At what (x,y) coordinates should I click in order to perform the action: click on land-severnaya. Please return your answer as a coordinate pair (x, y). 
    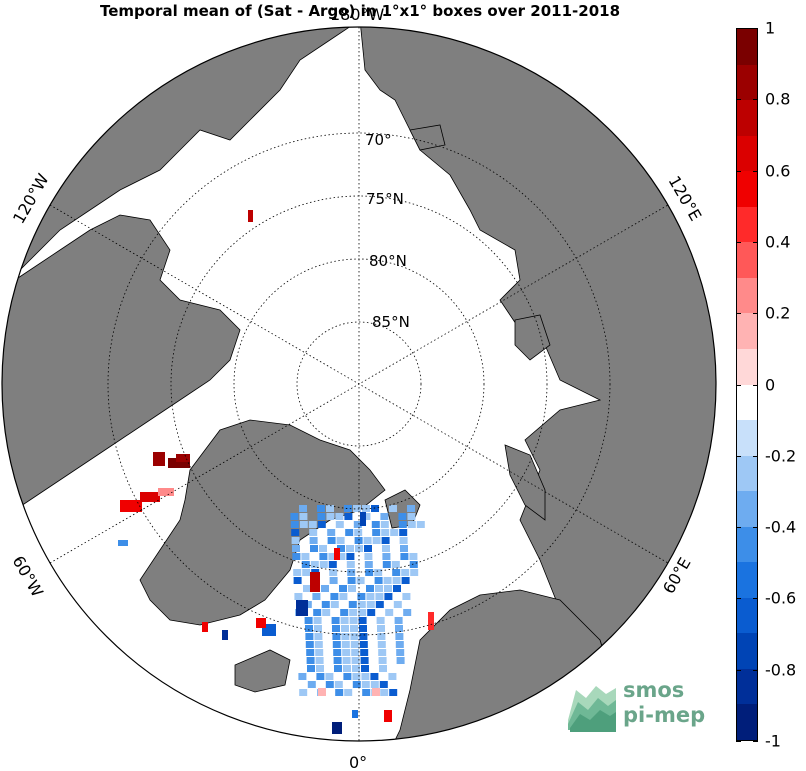
    Looking at the image, I should click on (532, 337).